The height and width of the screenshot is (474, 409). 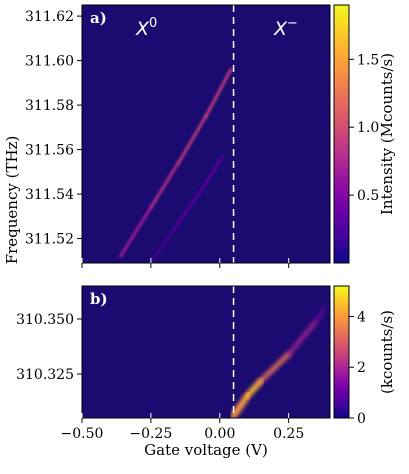 I want to click on panel-b-xtick-label-3: 0.25, so click(x=288, y=434).